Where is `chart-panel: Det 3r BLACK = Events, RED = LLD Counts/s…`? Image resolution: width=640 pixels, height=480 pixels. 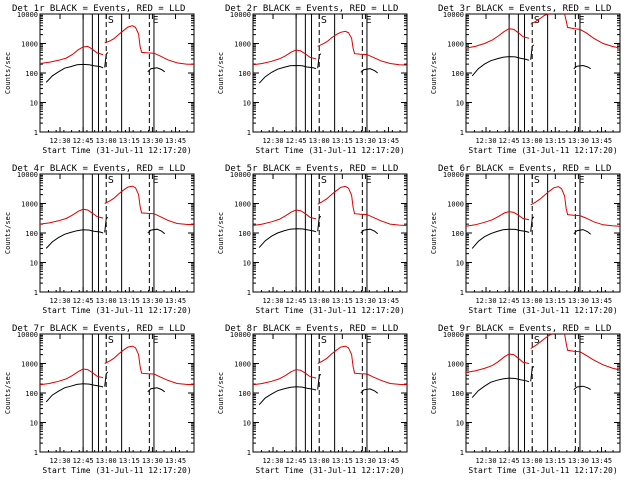 chart-panel: Det 3r BLACK = Events, RED = LLD Counts/s… is located at coordinates (525, 79).